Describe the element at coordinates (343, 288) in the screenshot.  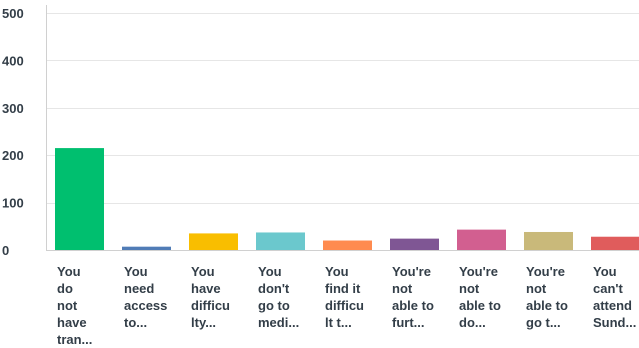
I see `x-category-label-line: find it` at that location.